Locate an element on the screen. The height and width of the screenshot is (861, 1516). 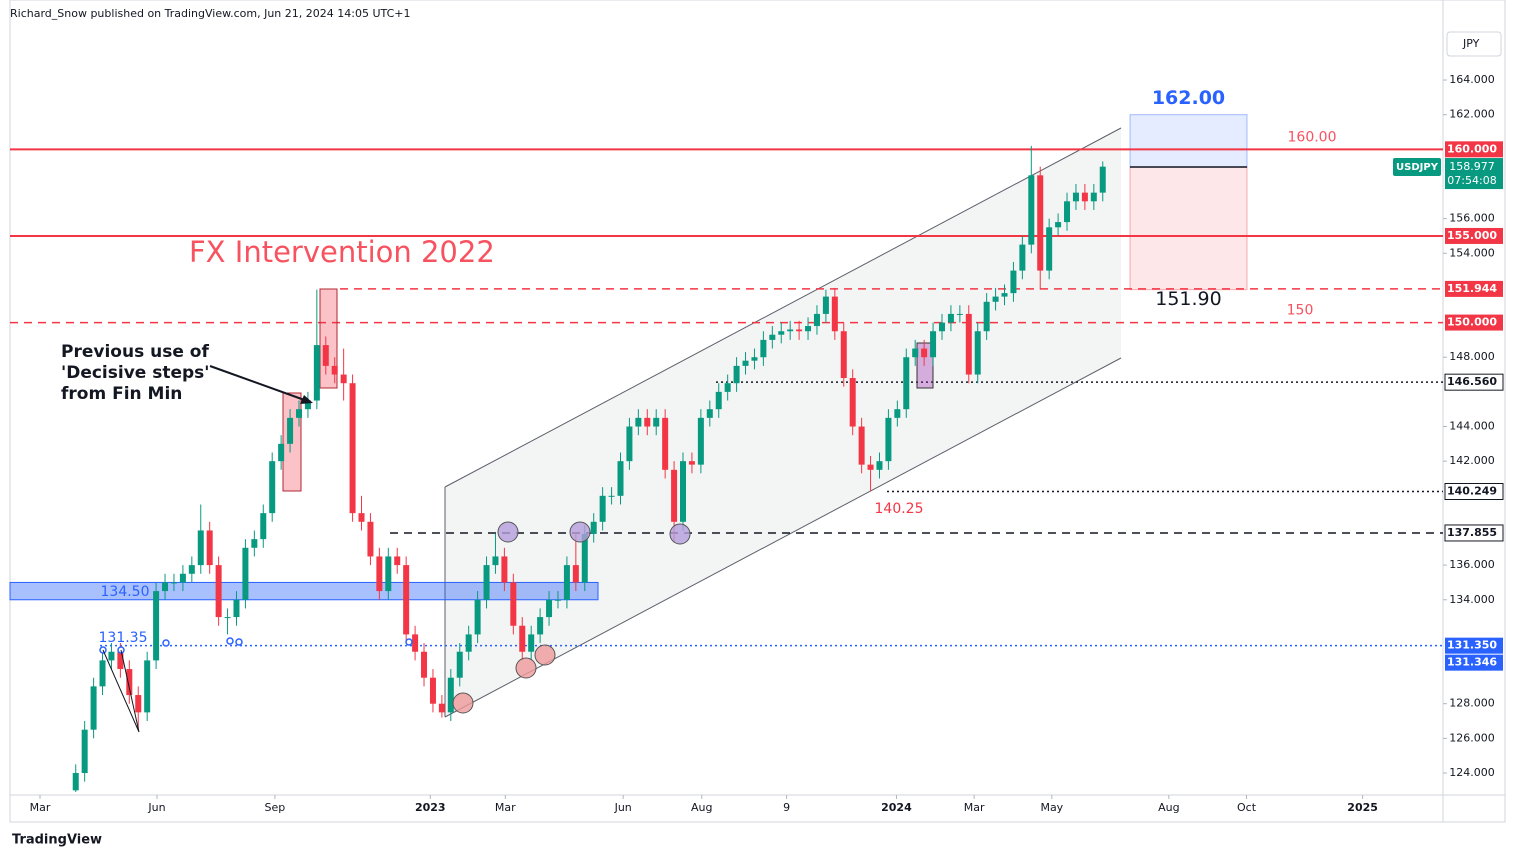
y-tick-label: 156.000 is located at coordinates (1472, 218).